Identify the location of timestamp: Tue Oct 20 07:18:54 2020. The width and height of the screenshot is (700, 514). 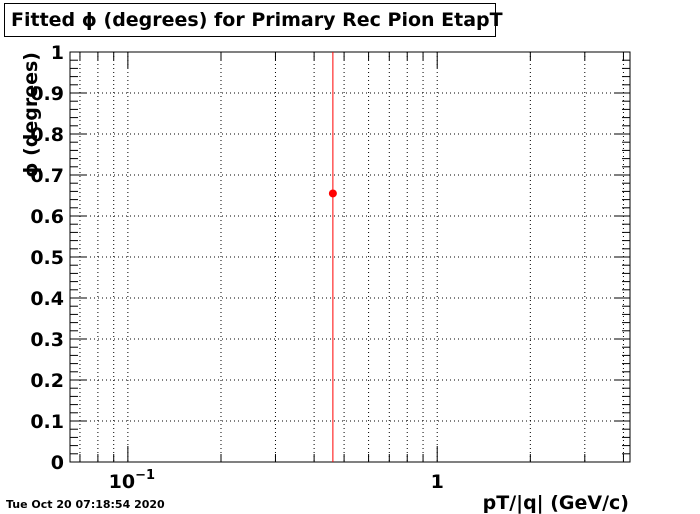
(85, 504).